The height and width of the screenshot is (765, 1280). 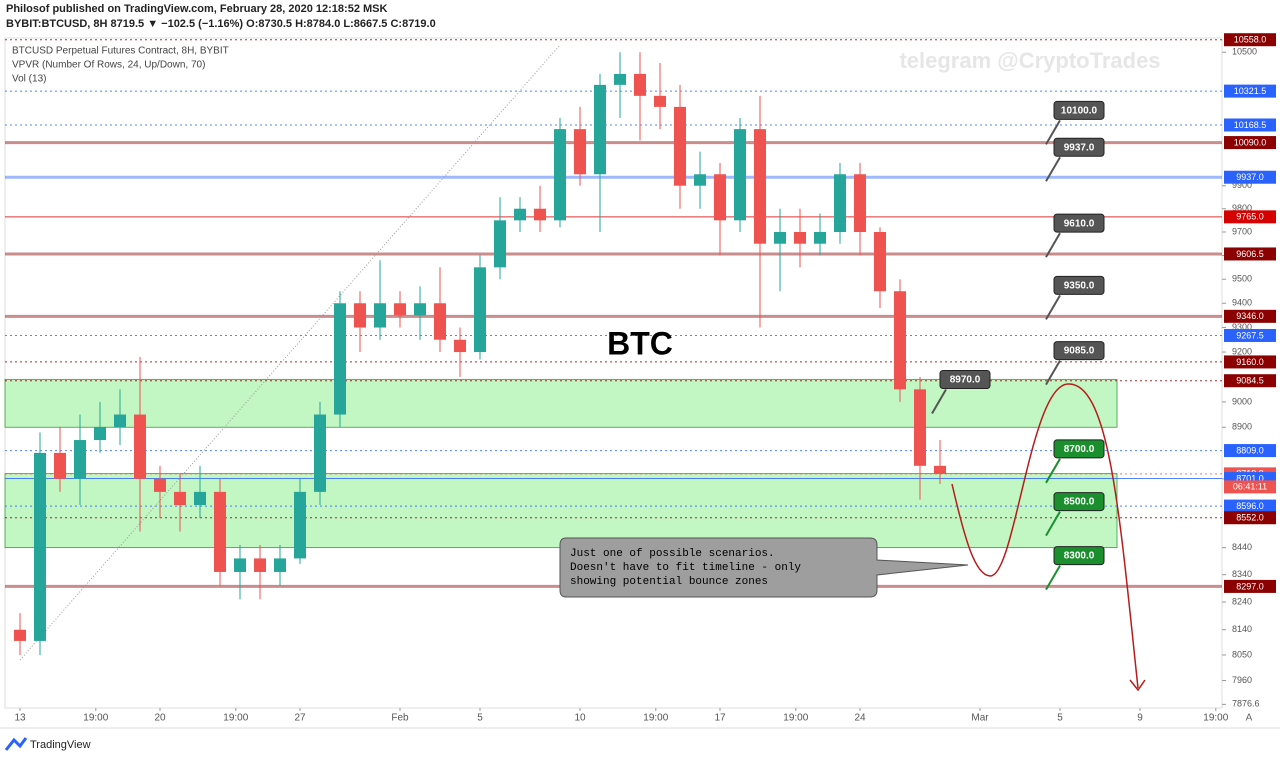 I want to click on price-box-label: 8297.0, so click(x=1250, y=586).